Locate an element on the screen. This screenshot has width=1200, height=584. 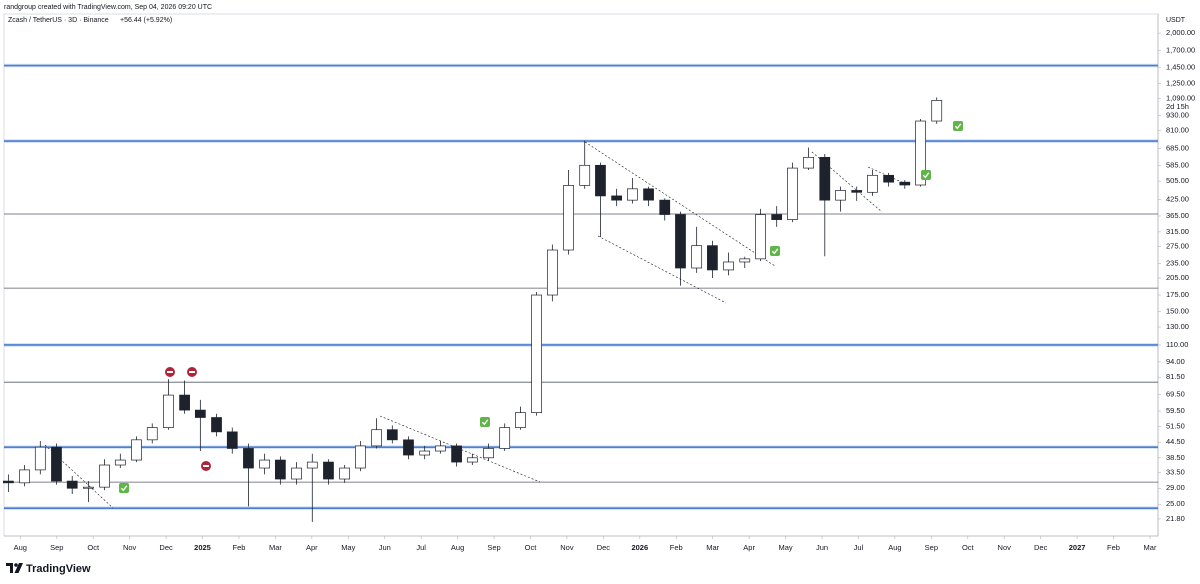
x-tick-label: Apr is located at coordinates (749, 547).